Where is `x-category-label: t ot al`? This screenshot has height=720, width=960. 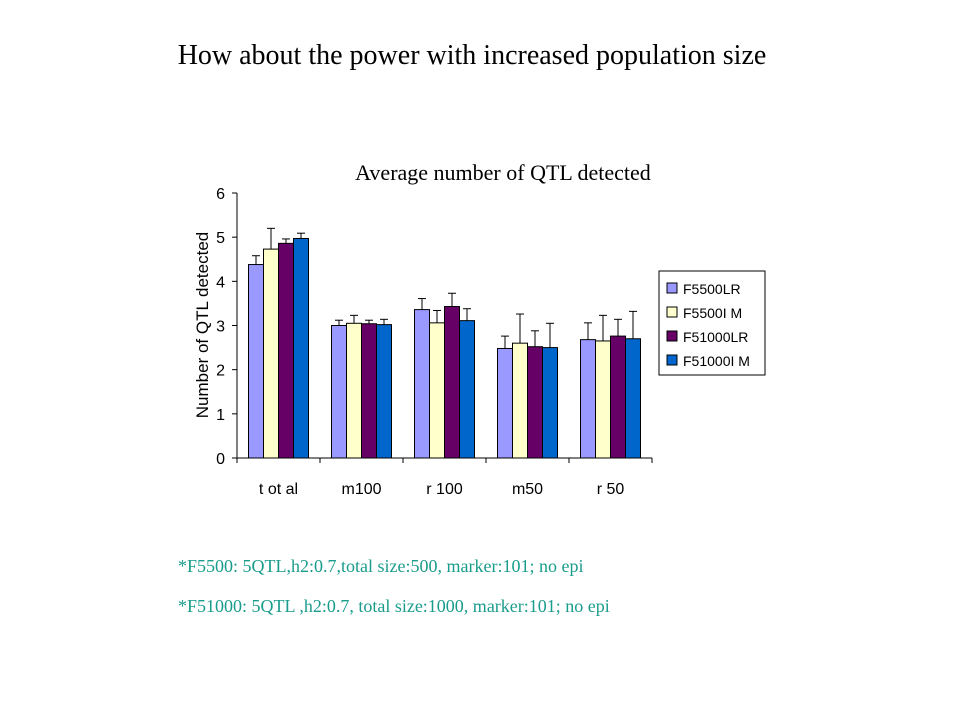 x-category-label: t ot al is located at coordinates (278, 489).